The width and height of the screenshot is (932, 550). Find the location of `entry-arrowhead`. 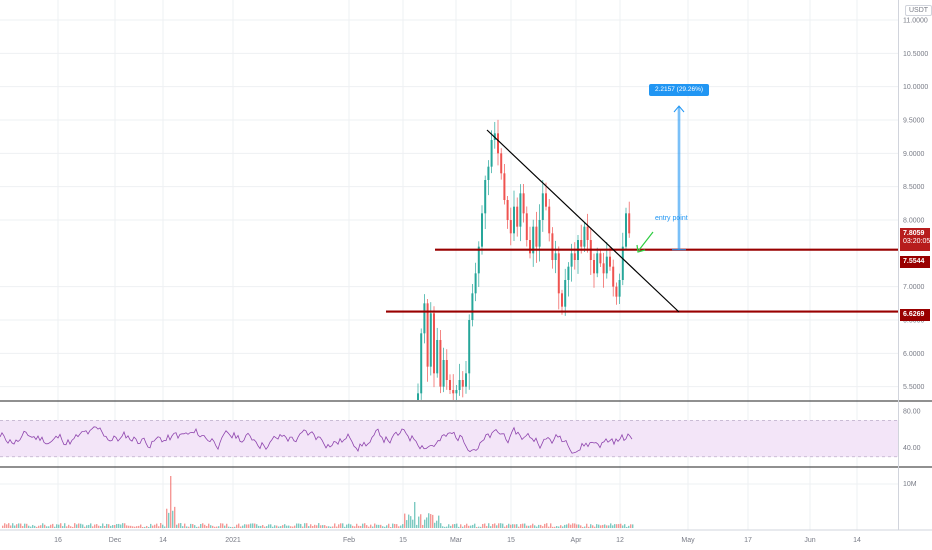

entry-arrowhead is located at coordinates (641, 248).